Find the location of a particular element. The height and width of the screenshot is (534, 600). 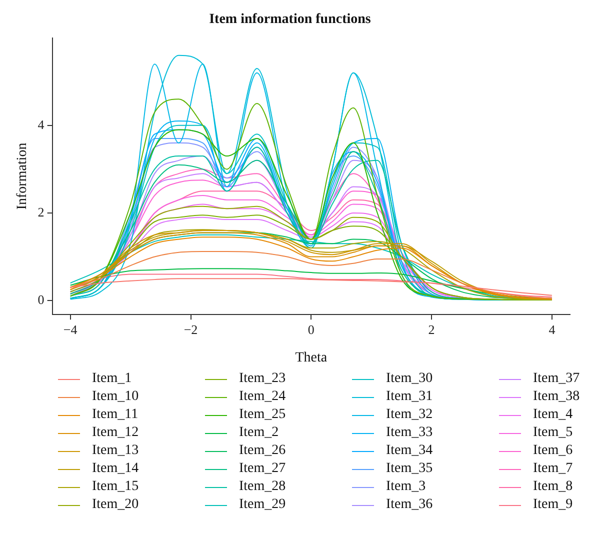

legend-label: Item_30 is located at coordinates (409, 379).